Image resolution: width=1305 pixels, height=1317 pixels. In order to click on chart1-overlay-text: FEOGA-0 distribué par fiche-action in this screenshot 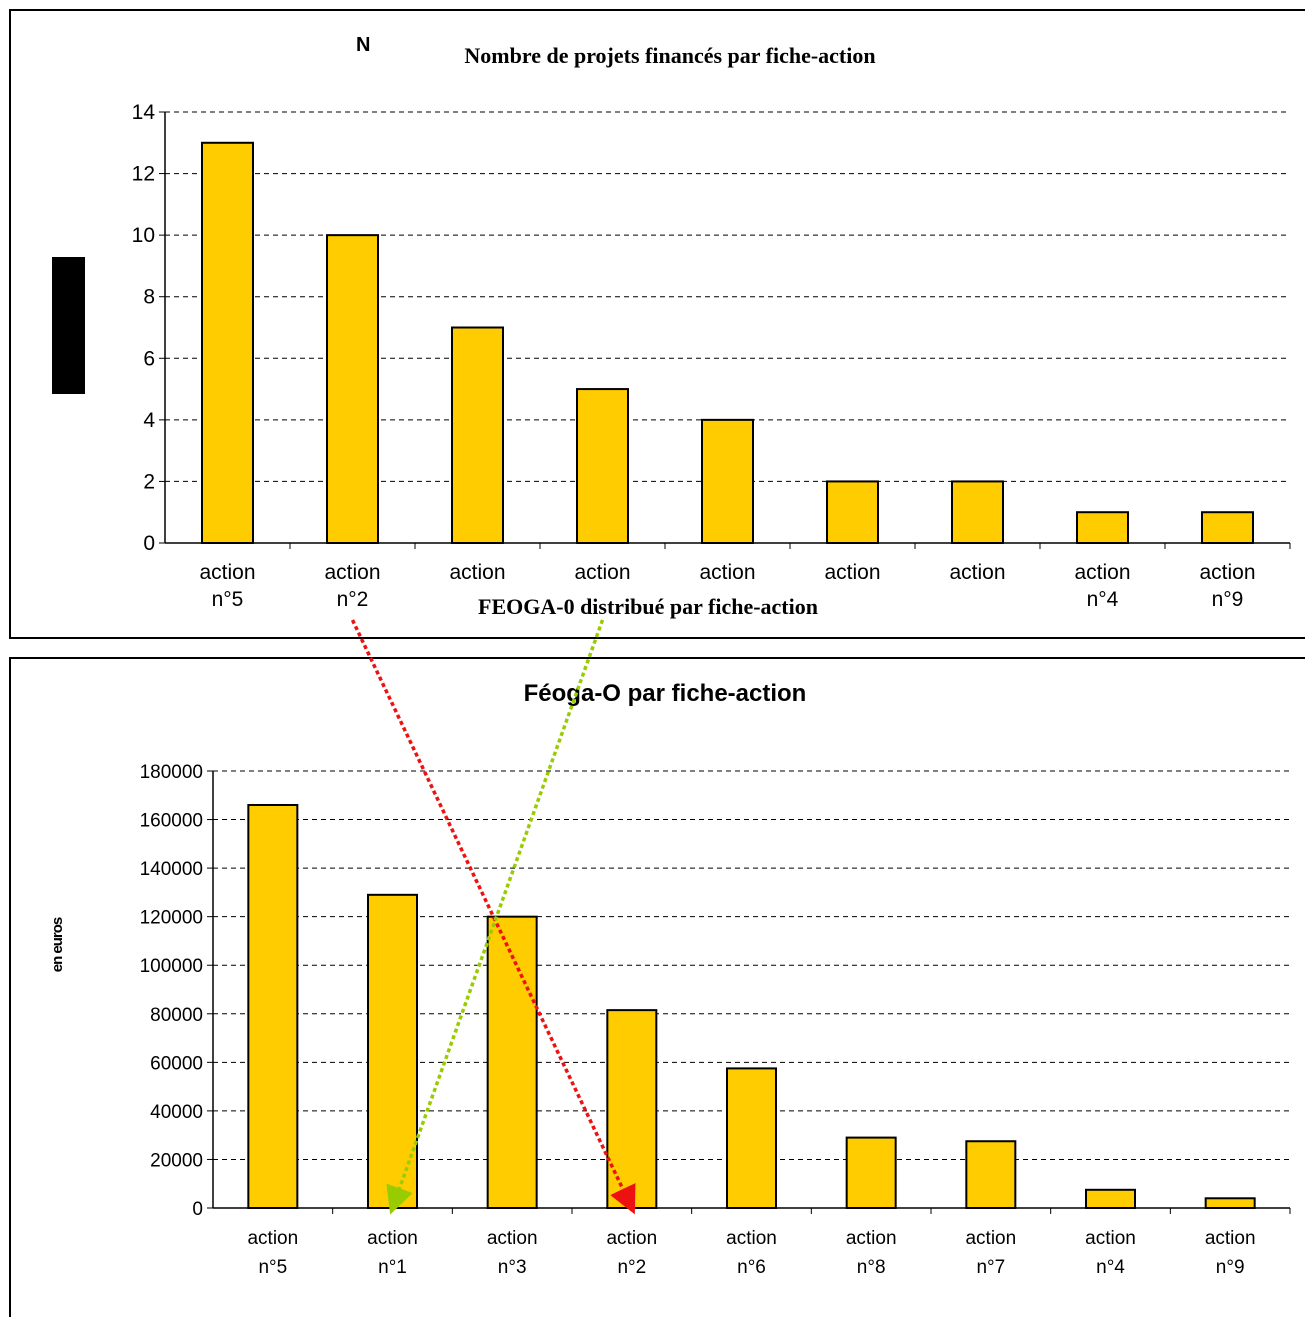, I will do `click(648, 606)`.